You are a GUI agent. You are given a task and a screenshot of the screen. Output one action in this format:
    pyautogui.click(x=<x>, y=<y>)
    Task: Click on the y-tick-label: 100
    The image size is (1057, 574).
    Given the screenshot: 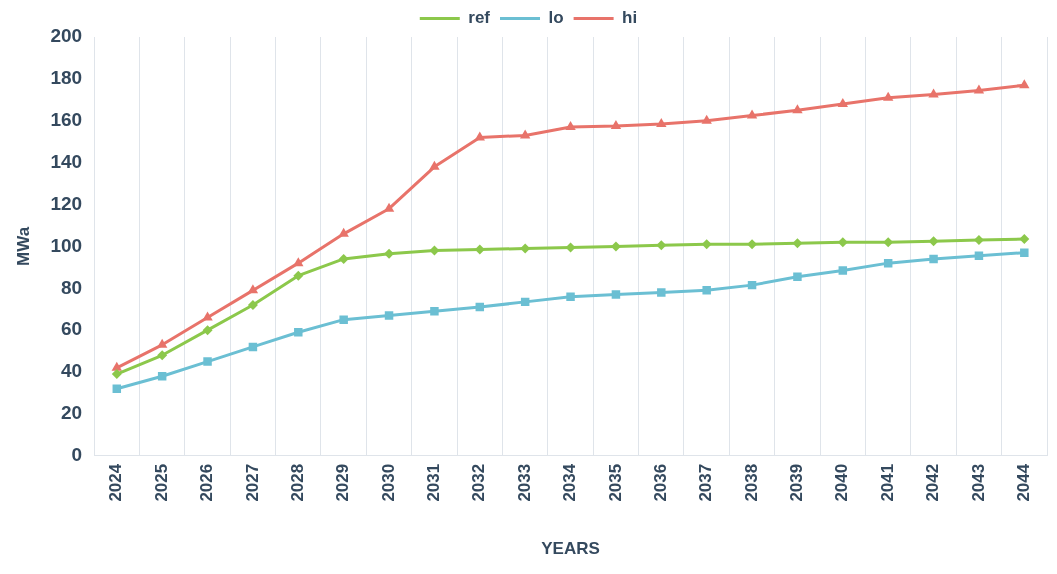 What is the action you would take?
    pyautogui.click(x=66, y=245)
    